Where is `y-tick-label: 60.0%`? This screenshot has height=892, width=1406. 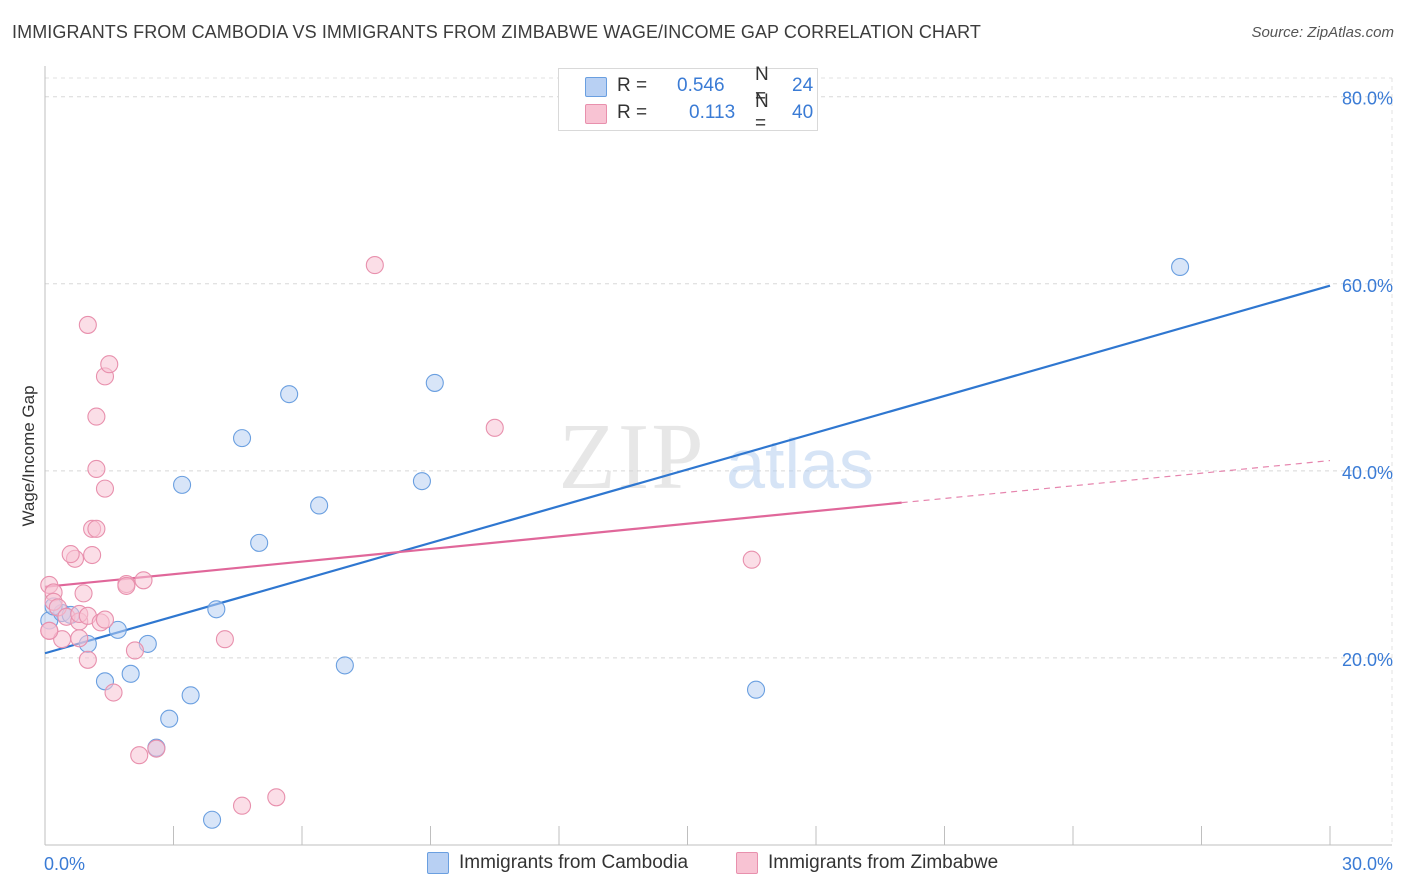
y-tick-label: 60.0% is located at coordinates (1367, 286).